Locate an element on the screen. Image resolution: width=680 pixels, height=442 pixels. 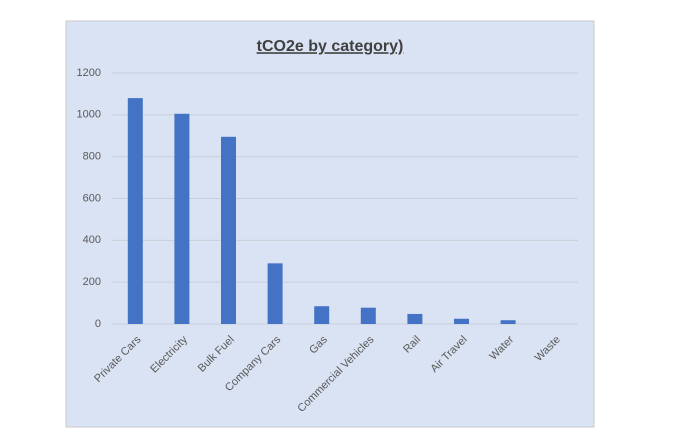
y-tick-label: 1000 is located at coordinates (89, 115).